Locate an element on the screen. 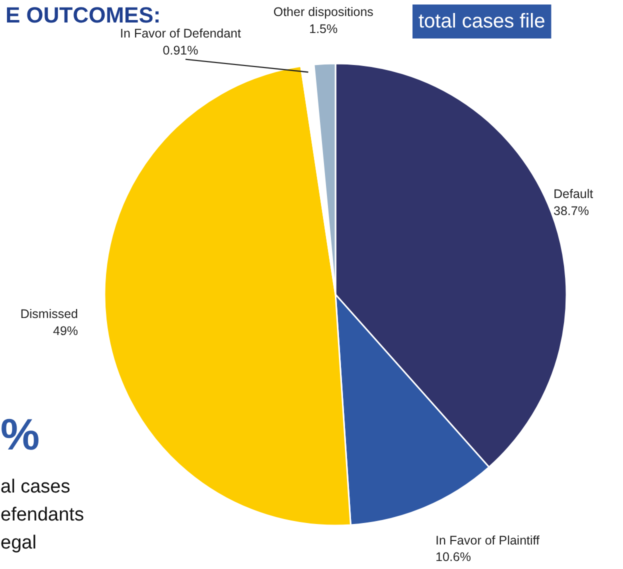  chart-title: E OUTCOMES: is located at coordinates (83, 15).